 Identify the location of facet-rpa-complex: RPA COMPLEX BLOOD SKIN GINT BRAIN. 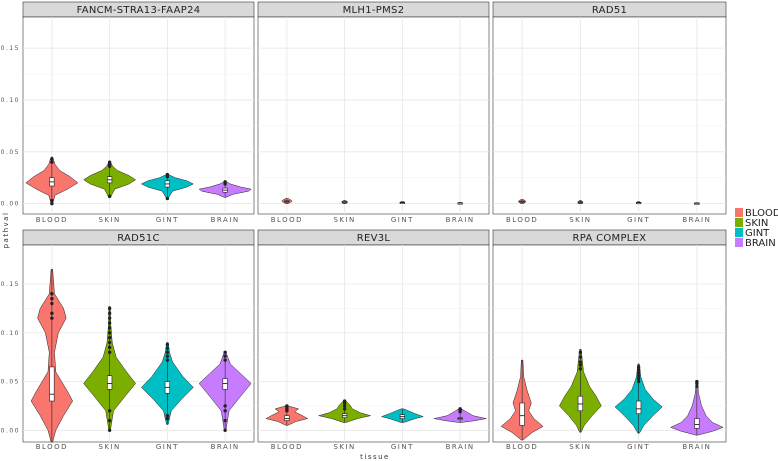
(609, 340).